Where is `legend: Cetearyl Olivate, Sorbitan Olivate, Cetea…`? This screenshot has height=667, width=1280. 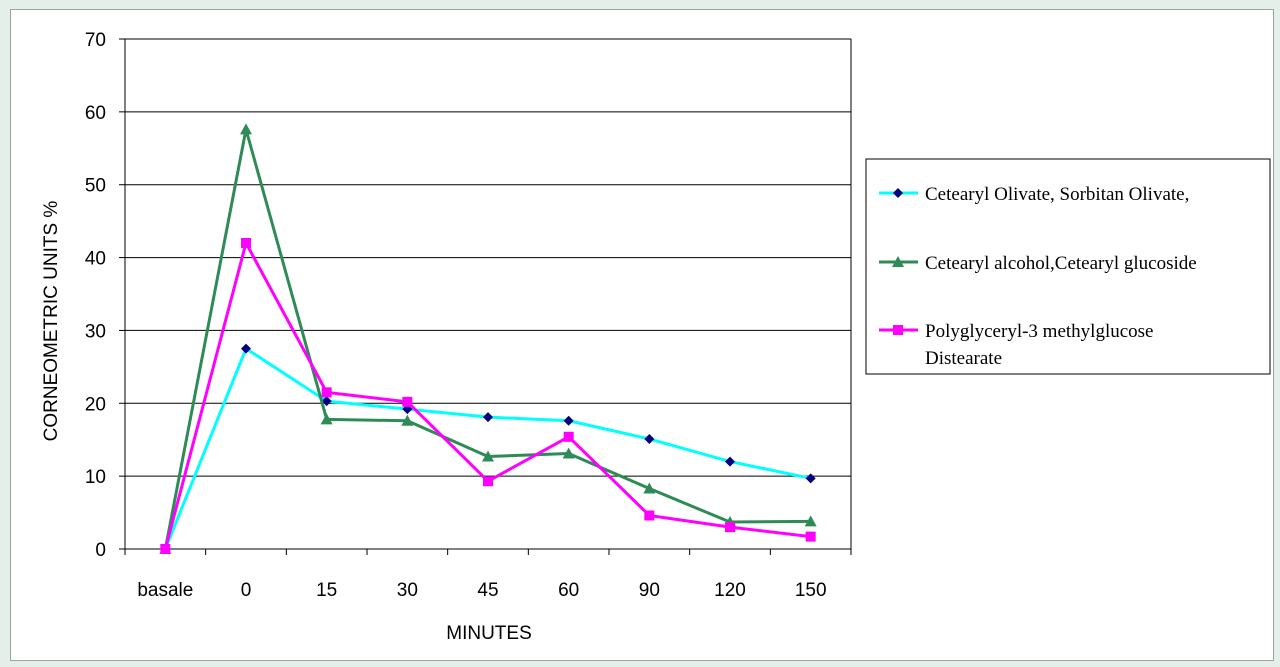 legend: Cetearyl Olivate, Sorbitan Olivate, Cetea… is located at coordinates (1068, 266).